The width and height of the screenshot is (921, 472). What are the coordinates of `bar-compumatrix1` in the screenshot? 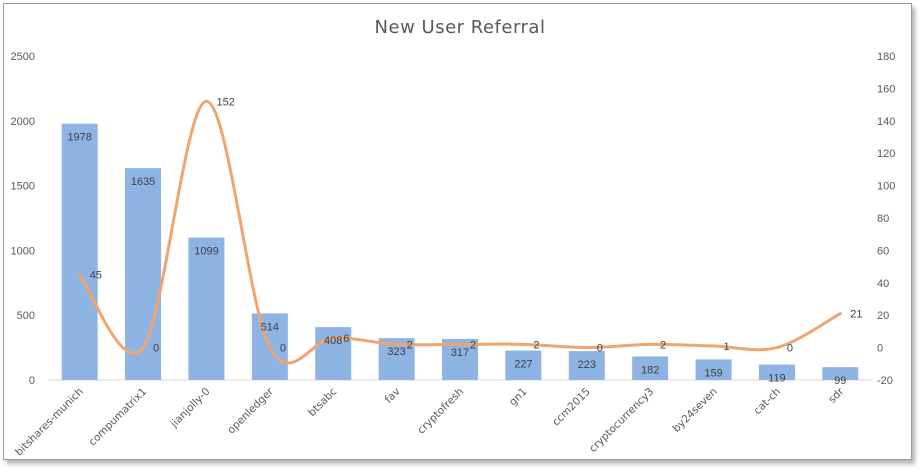 It's located at (143, 274).